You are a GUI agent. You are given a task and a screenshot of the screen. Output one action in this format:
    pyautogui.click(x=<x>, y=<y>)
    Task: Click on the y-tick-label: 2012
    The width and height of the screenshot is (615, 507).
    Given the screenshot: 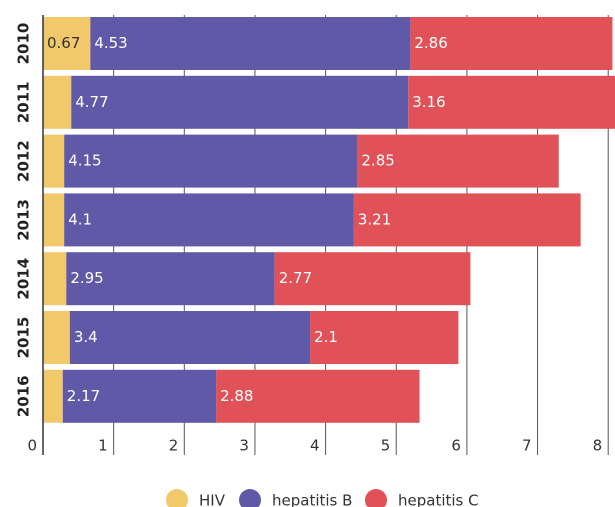 What is the action you would take?
    pyautogui.click(x=24, y=161)
    